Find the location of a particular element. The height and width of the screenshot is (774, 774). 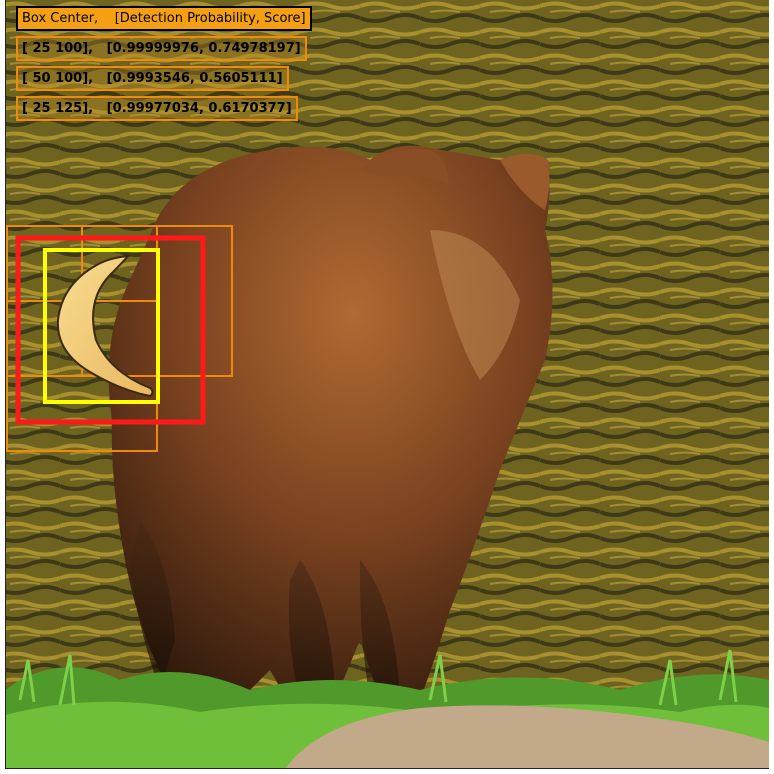

rock is located at coordinates (527, 737).